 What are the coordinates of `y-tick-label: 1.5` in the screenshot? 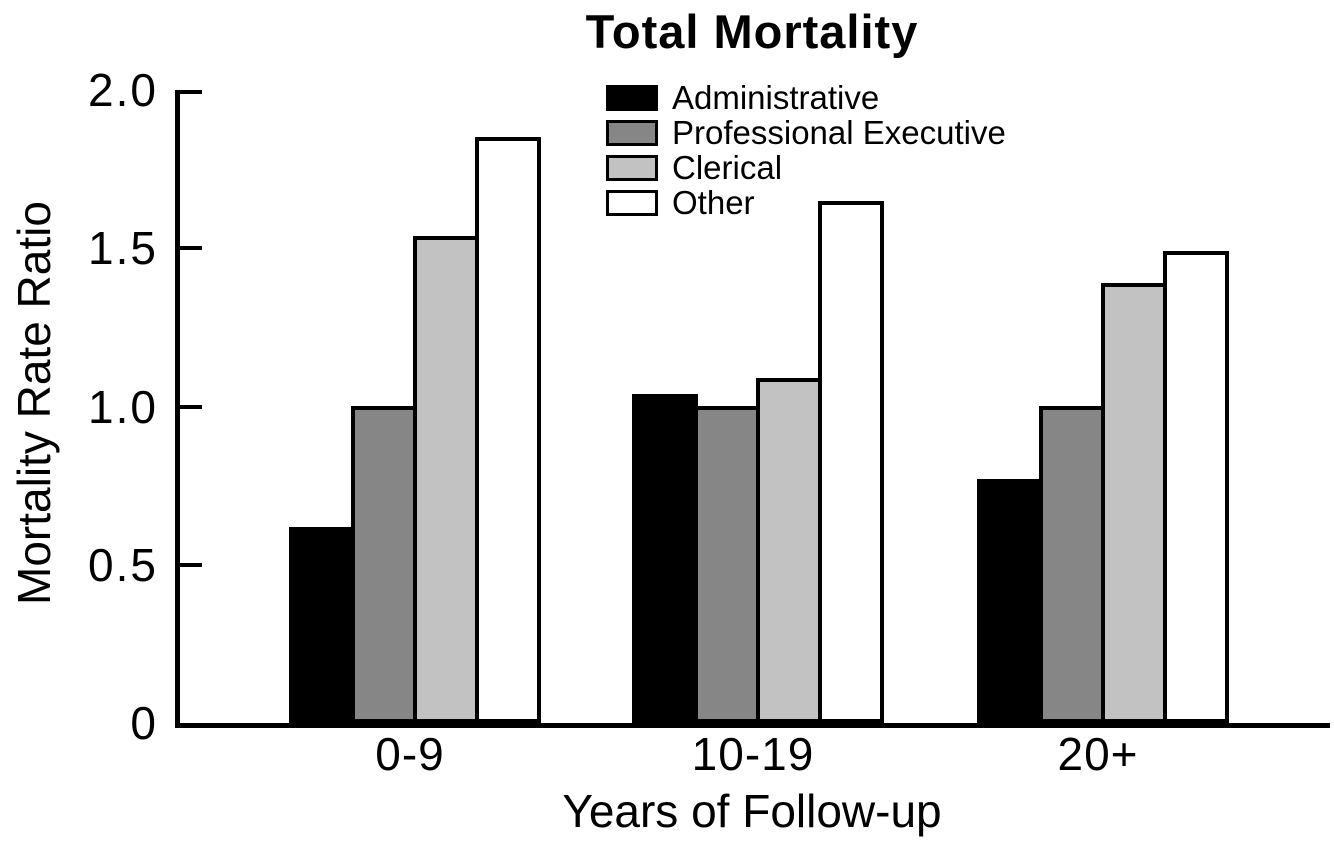 It's located at (123, 248).